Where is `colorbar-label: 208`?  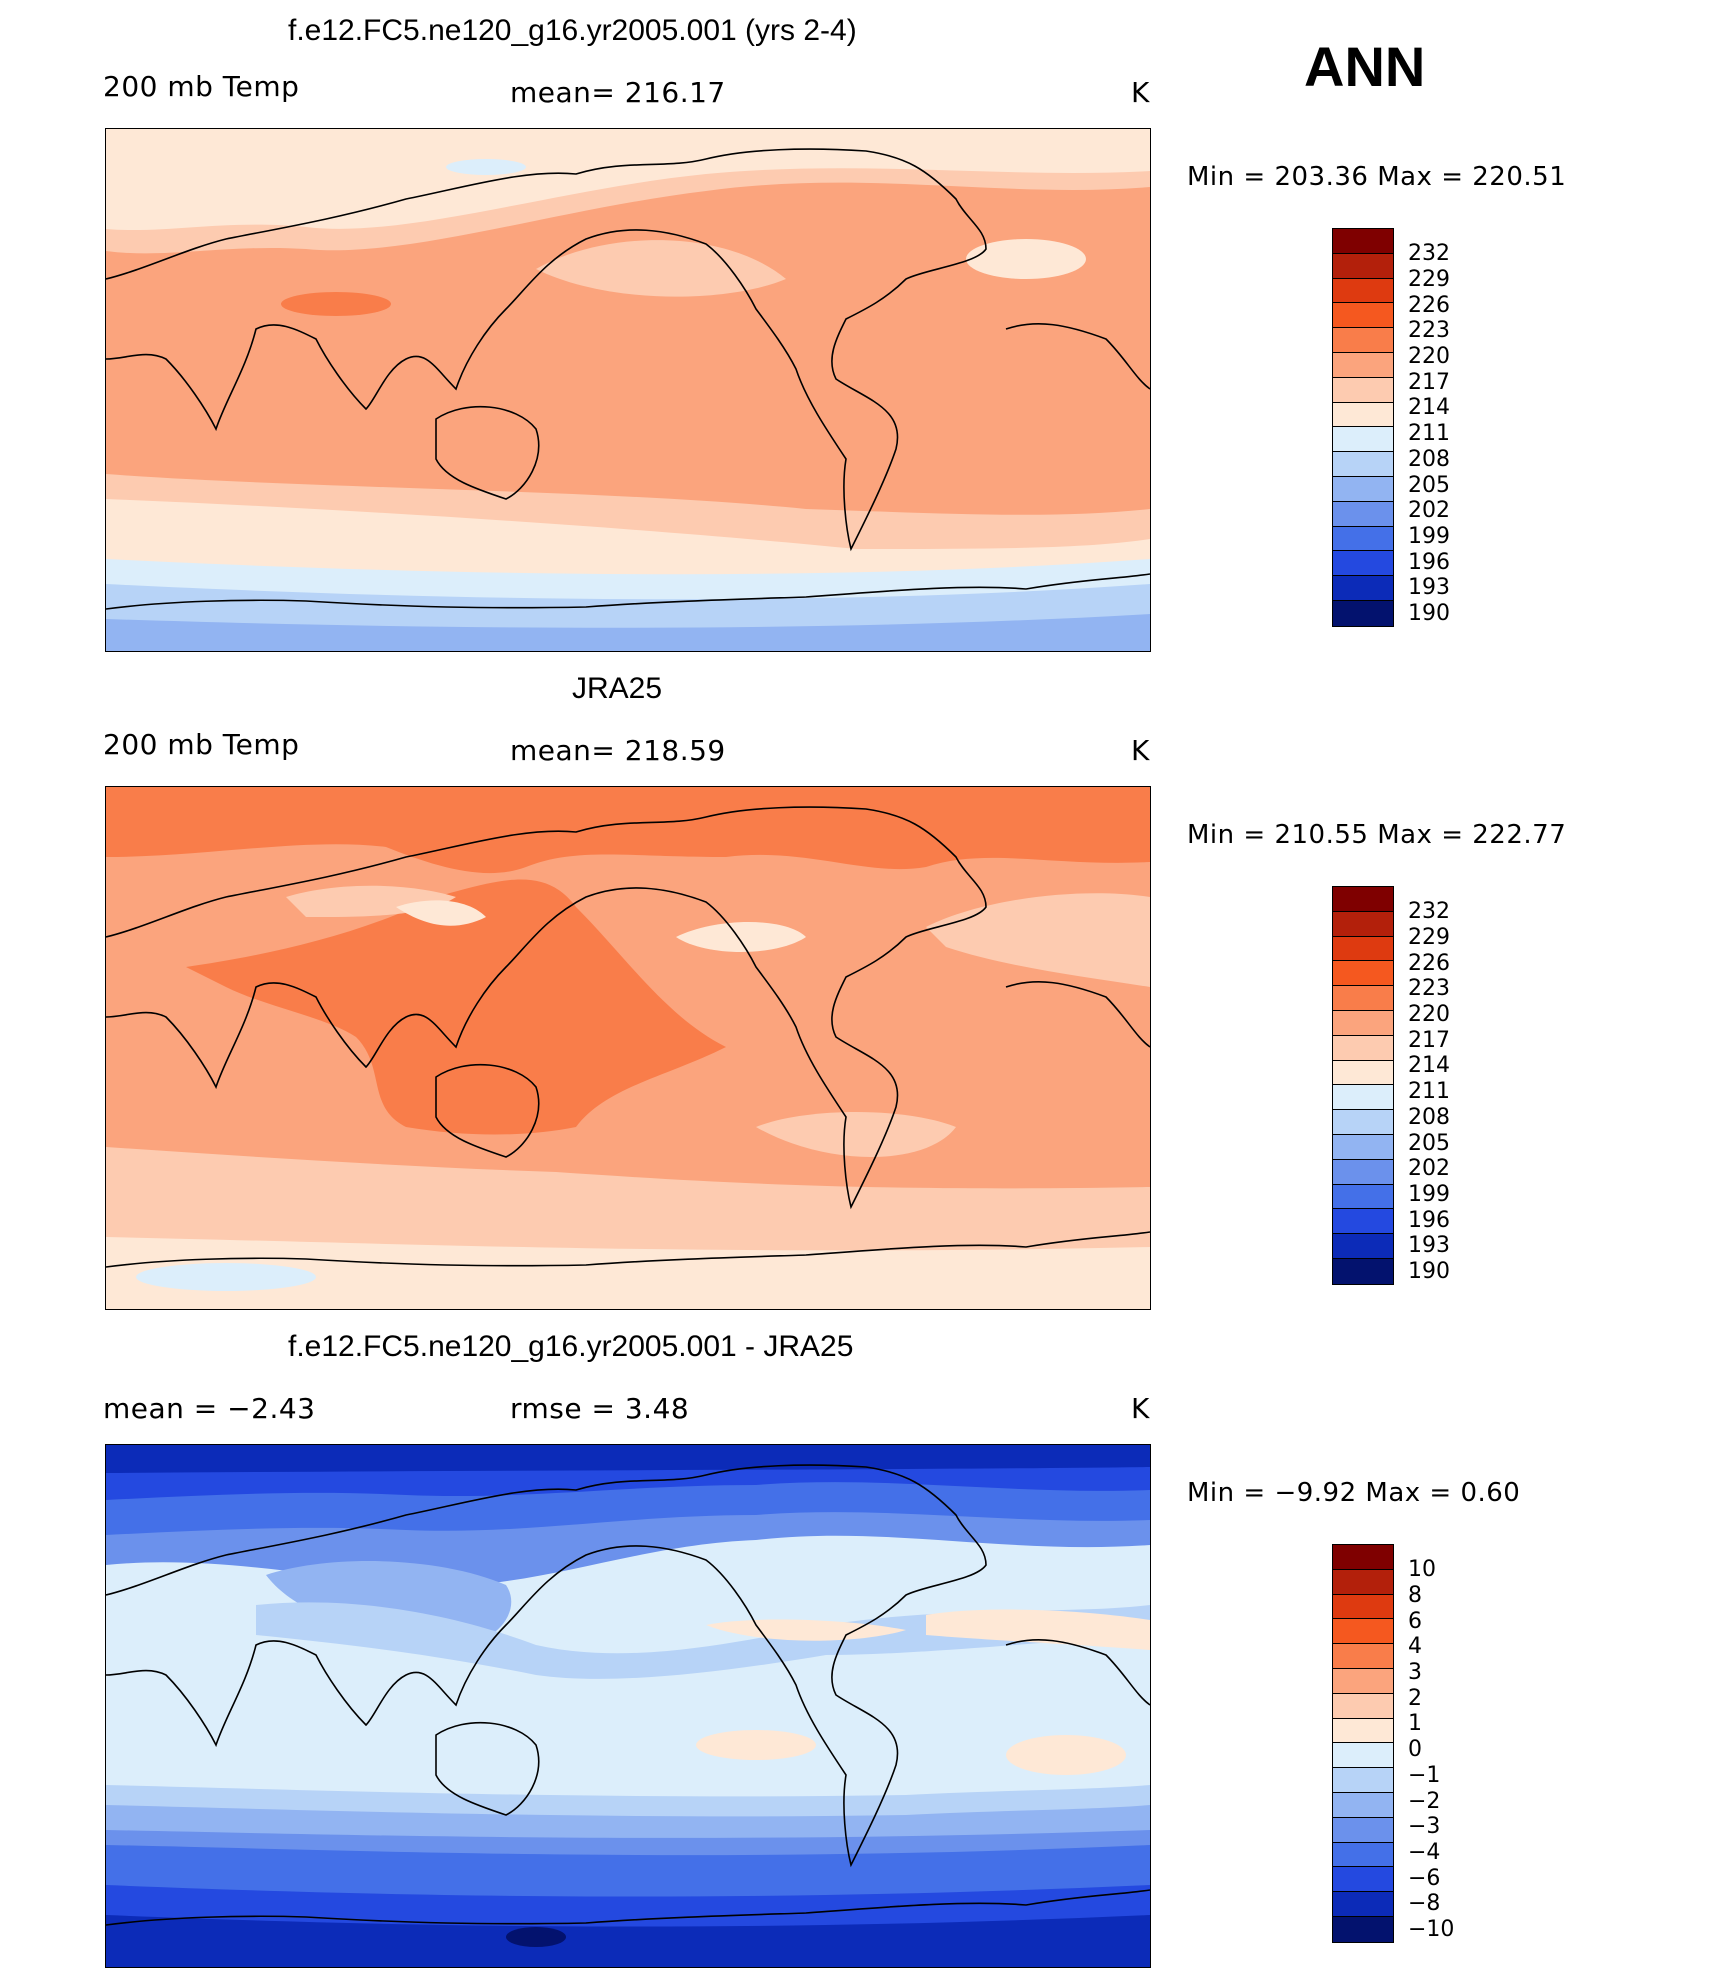
colorbar-label: 208 is located at coordinates (1429, 1117).